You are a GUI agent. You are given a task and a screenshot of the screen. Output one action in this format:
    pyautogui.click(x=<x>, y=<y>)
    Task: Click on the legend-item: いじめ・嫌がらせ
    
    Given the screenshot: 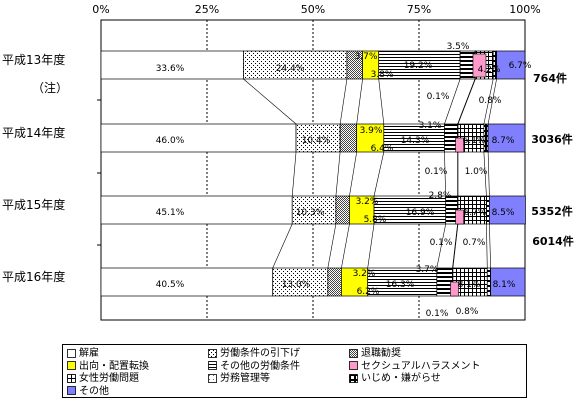 What is the action you would take?
    pyautogui.click(x=395, y=379)
    